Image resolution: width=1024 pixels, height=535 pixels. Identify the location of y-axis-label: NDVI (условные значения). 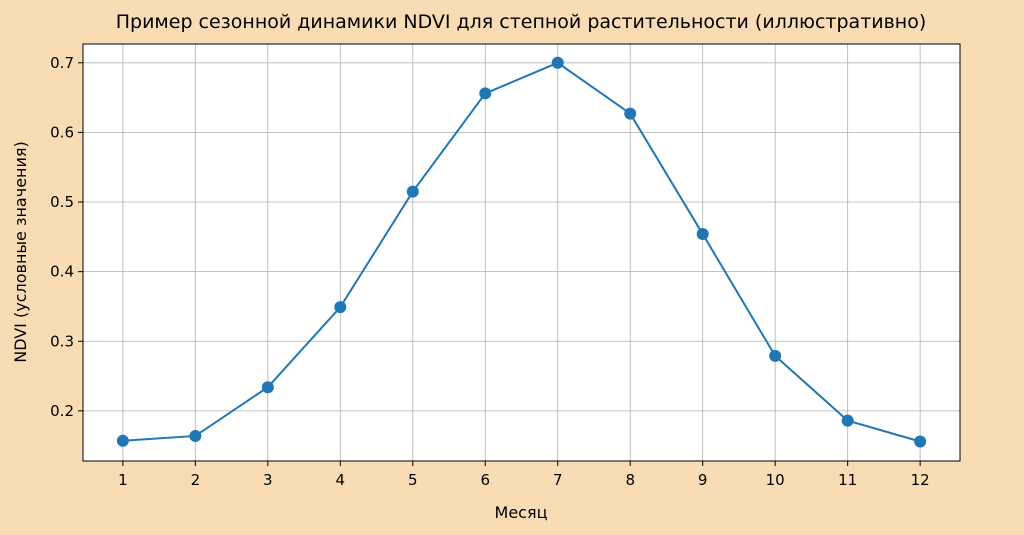
(20, 252).